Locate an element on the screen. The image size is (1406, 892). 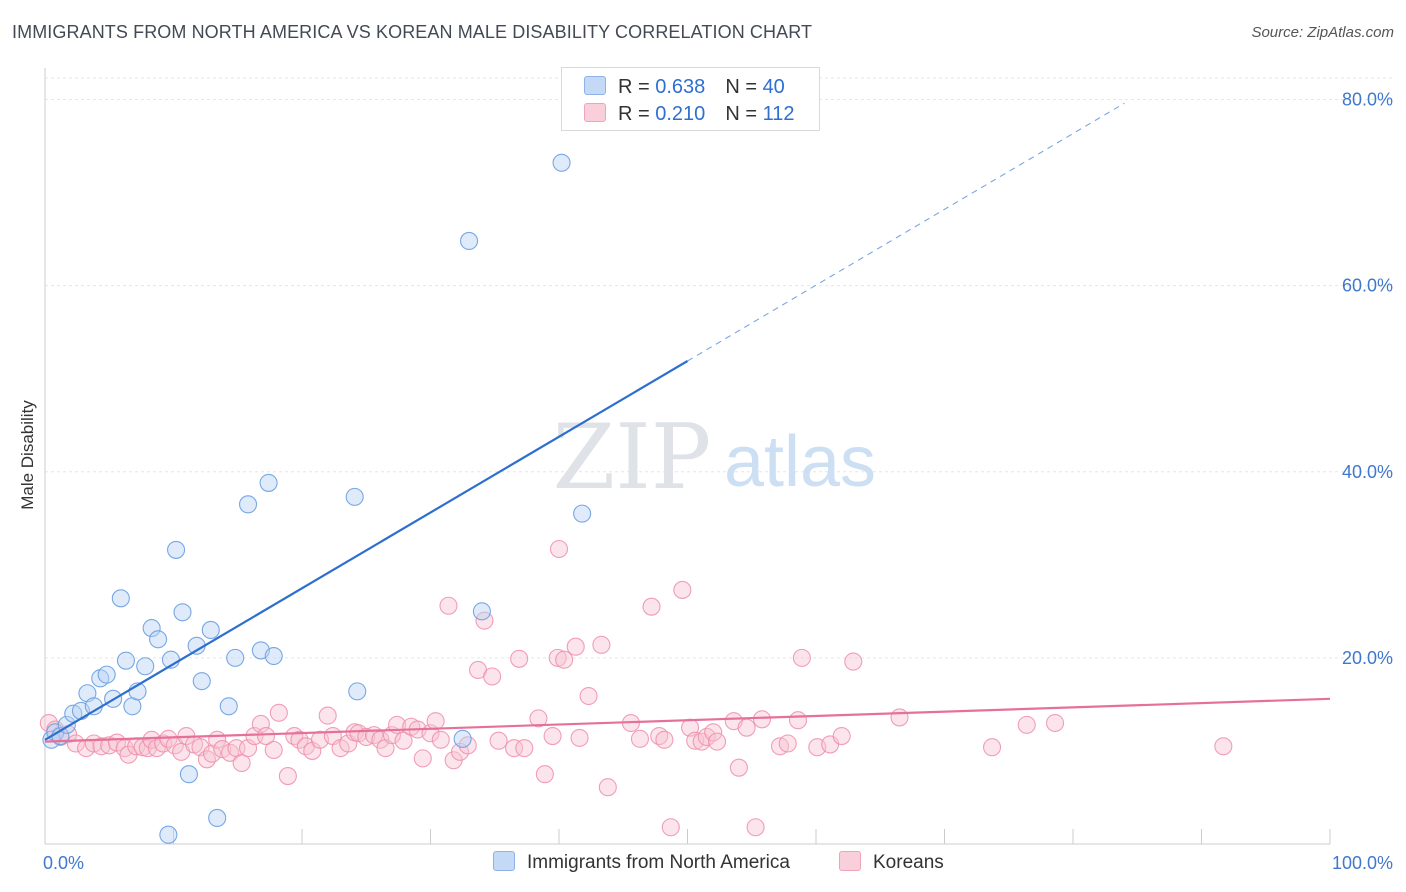
correlation-legend: R = 0.638 N = 40 R = 0.210 N = 112 is located at coordinates (690, 99).